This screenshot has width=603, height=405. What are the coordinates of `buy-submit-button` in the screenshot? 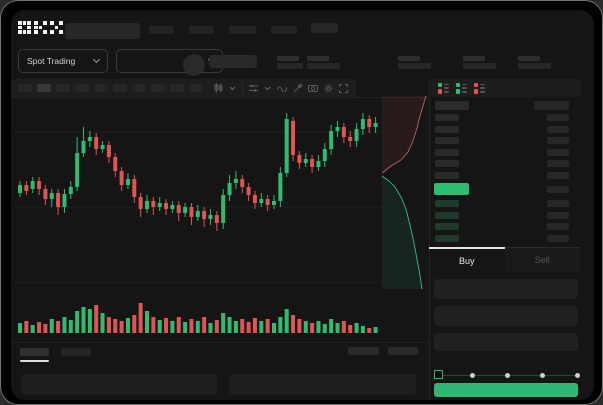 It's located at (506, 390).